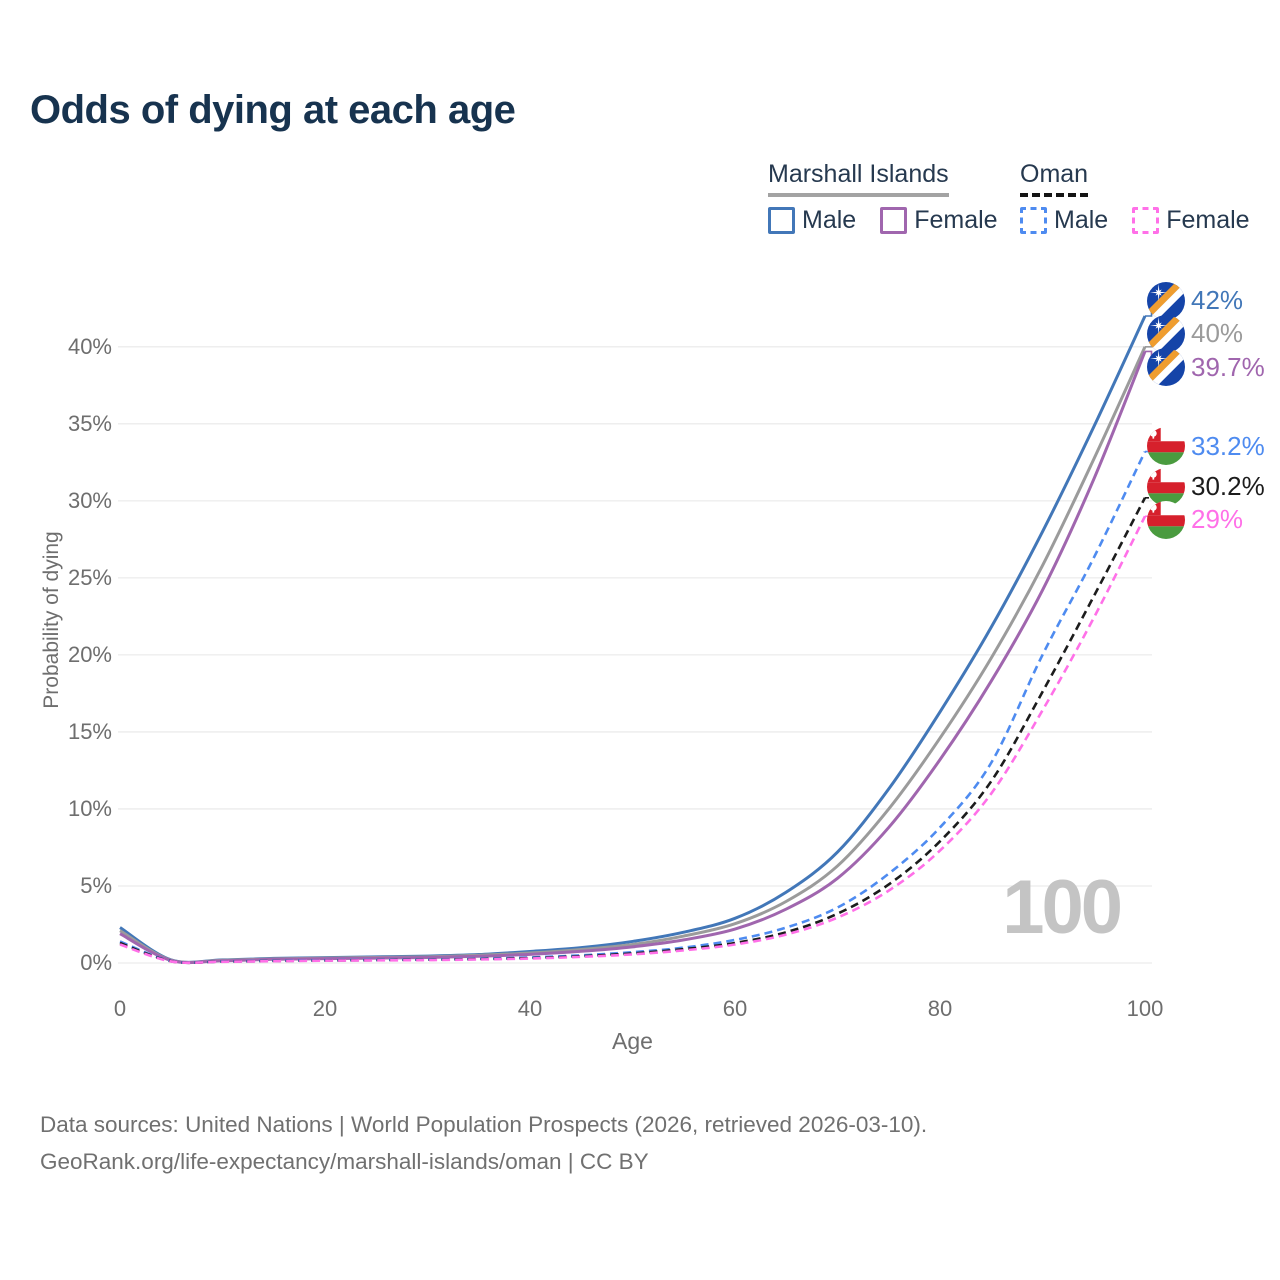 The image size is (1280, 1280). I want to click on end-label-value-mi-male: 42%, so click(1217, 300).